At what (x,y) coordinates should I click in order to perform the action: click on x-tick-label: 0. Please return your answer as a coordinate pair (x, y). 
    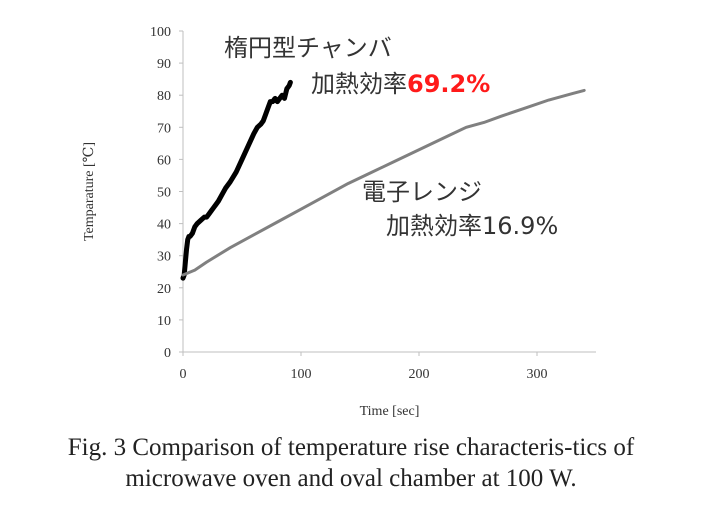
    Looking at the image, I should click on (183, 374).